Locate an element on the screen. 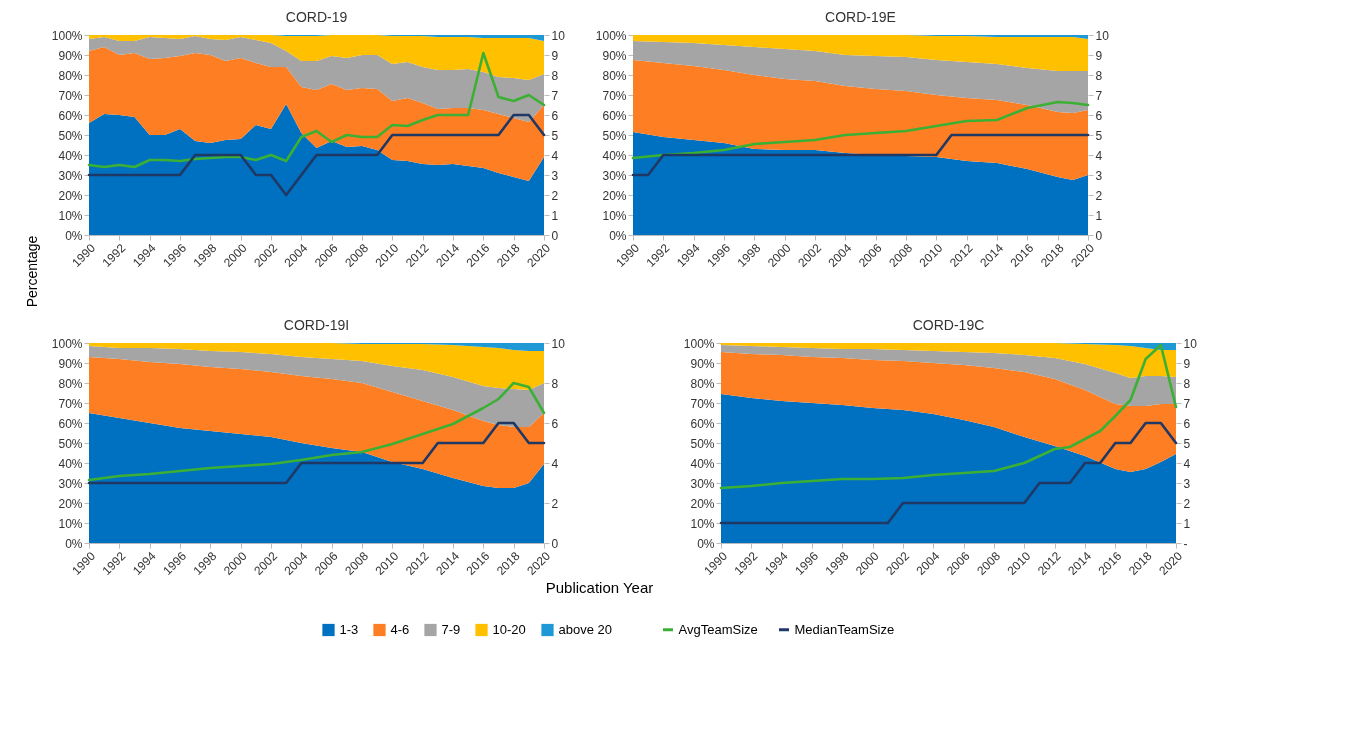 The image size is (1356, 738). legend-label: 1-3 is located at coordinates (349, 629).